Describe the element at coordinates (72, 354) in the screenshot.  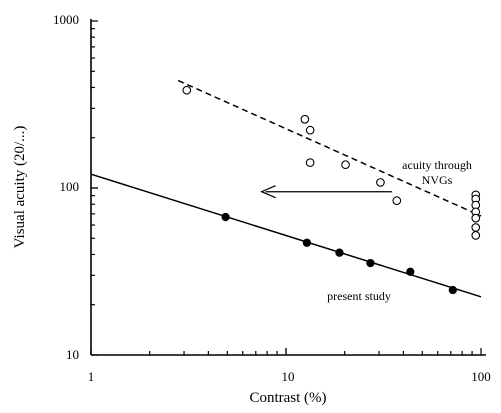
I see `y-tick-label-0: 10` at that location.